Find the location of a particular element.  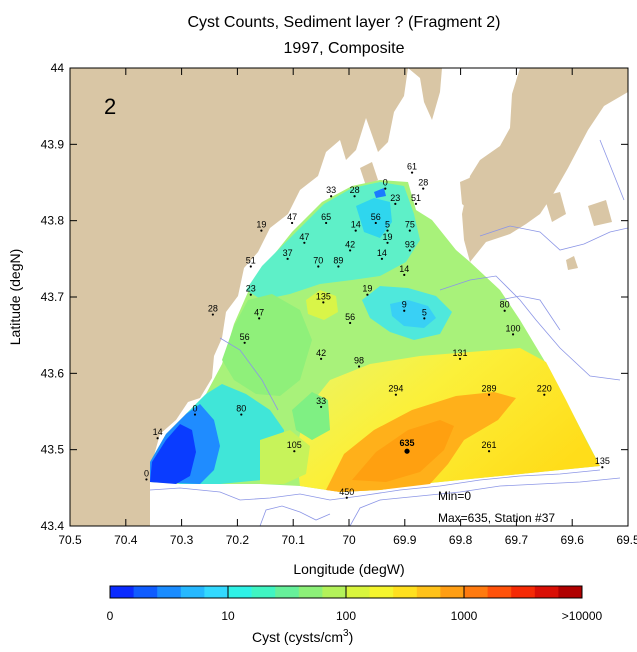

field-green-west is located at coordinates (267, 345).